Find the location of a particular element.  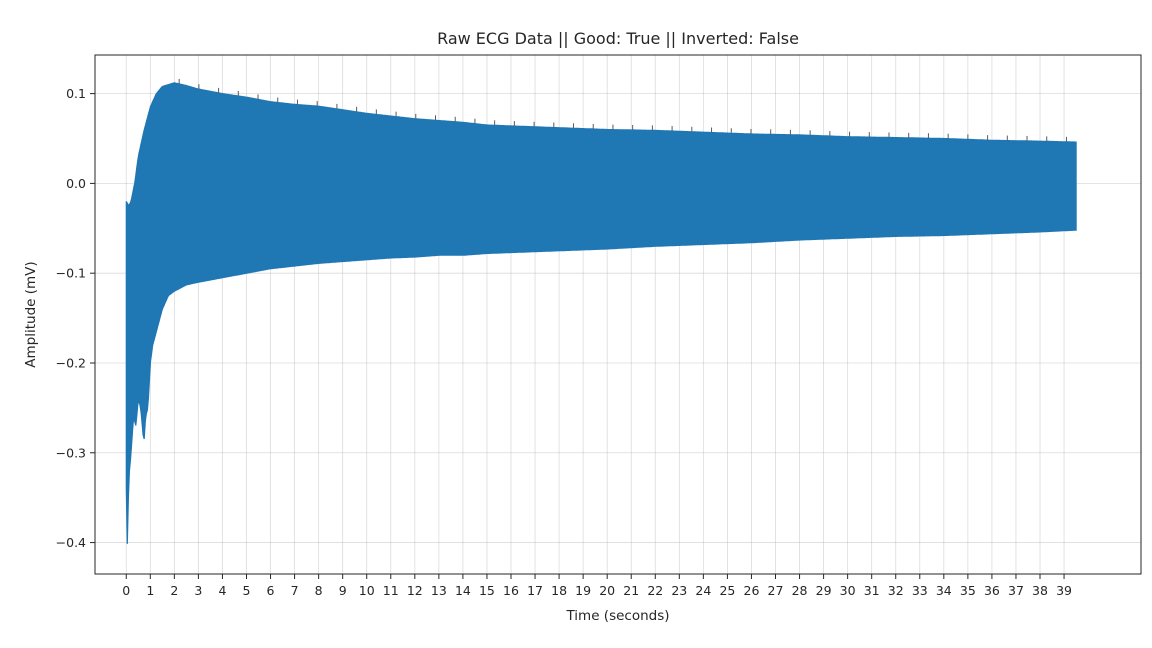

x-tick-label: 25 is located at coordinates (727, 590).